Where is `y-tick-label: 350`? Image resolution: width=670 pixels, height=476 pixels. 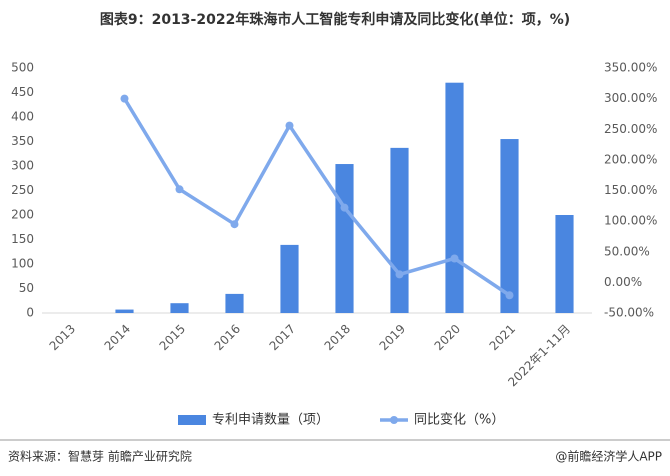 y-tick-label: 350 is located at coordinates (22, 141).